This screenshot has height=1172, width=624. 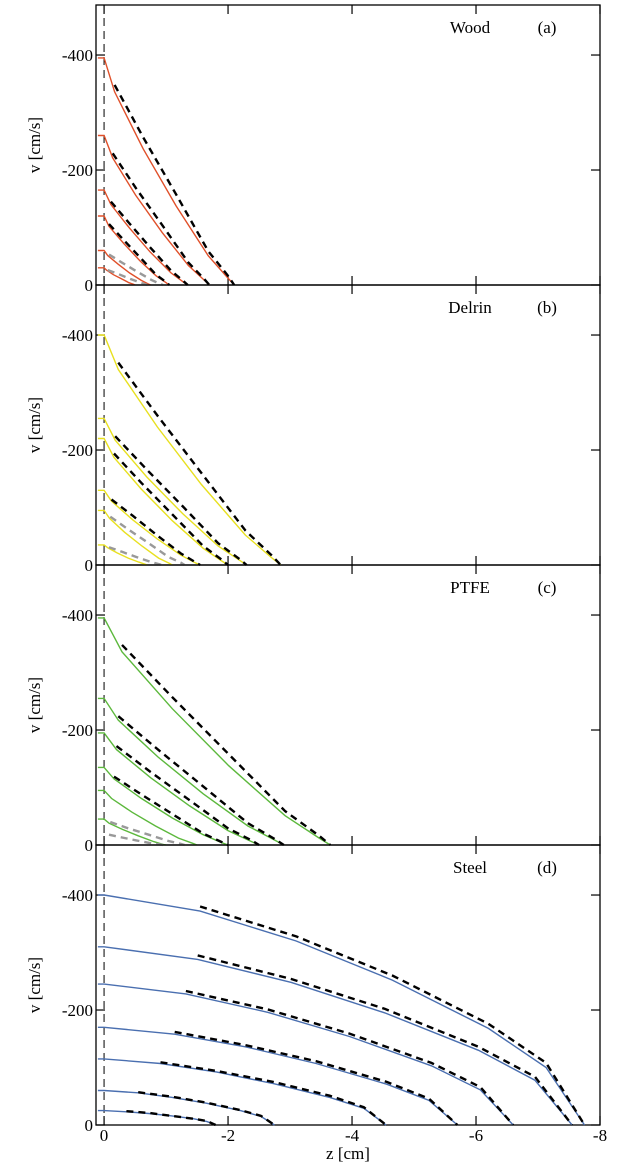 I want to click on panel-label: (c), so click(x=547, y=587).